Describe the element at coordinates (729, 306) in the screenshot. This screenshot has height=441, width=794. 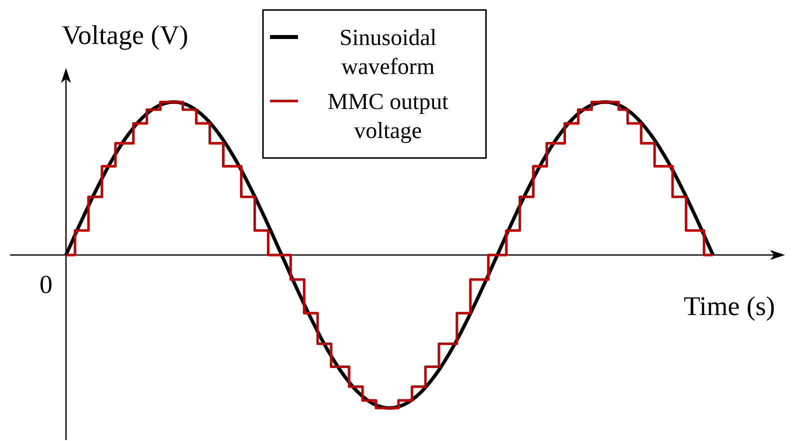
I see `x-axis-title: Time (s)` at that location.